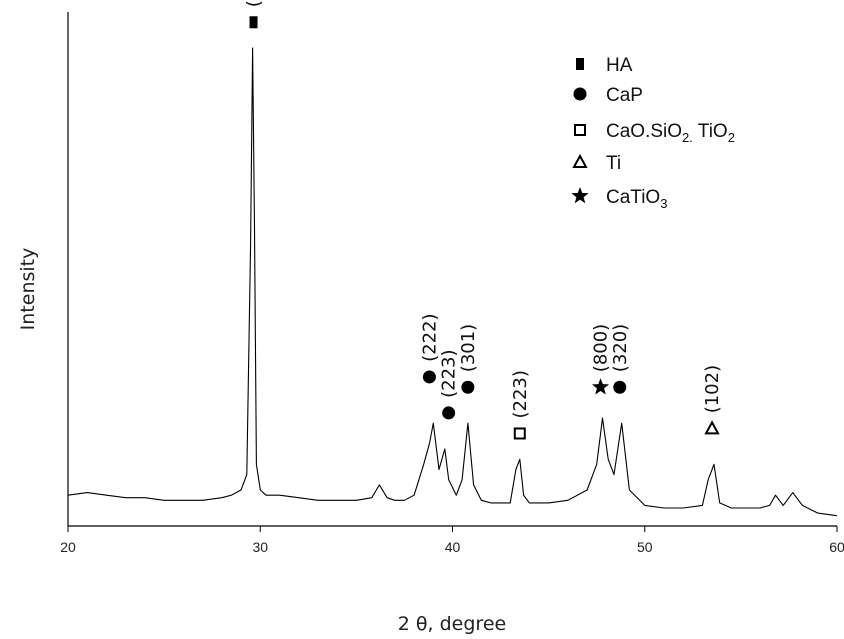 Image resolution: width=844 pixels, height=639 pixels. What do you see at coordinates (613, 163) in the screenshot?
I see `legend-entry: Ti` at bounding box center [613, 163].